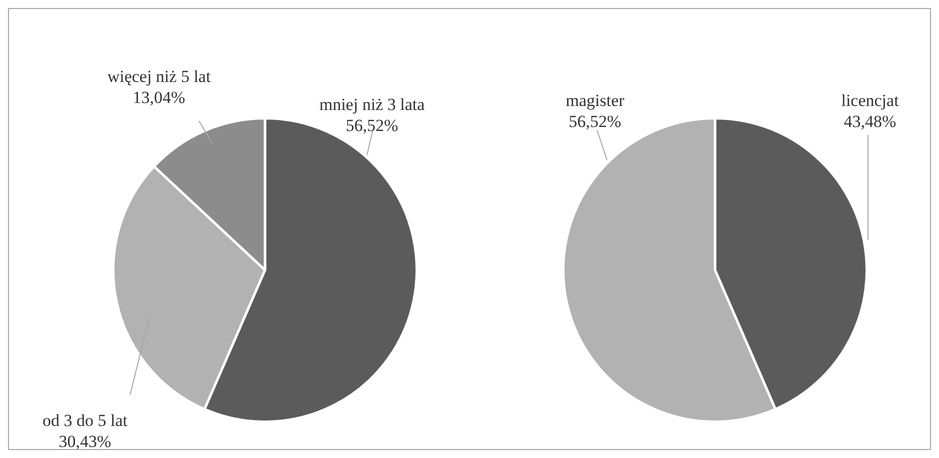 Image resolution: width=939 pixels, height=458 pixels. I want to click on data-label: 43,48%, so click(870, 121).